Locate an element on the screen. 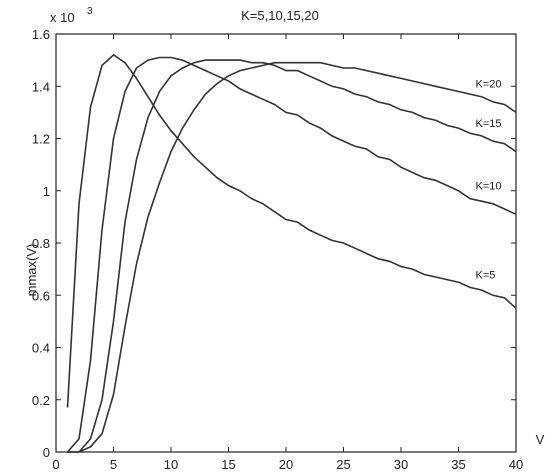 The height and width of the screenshot is (476, 560). y-exponent-power: 3 is located at coordinates (90, 11).